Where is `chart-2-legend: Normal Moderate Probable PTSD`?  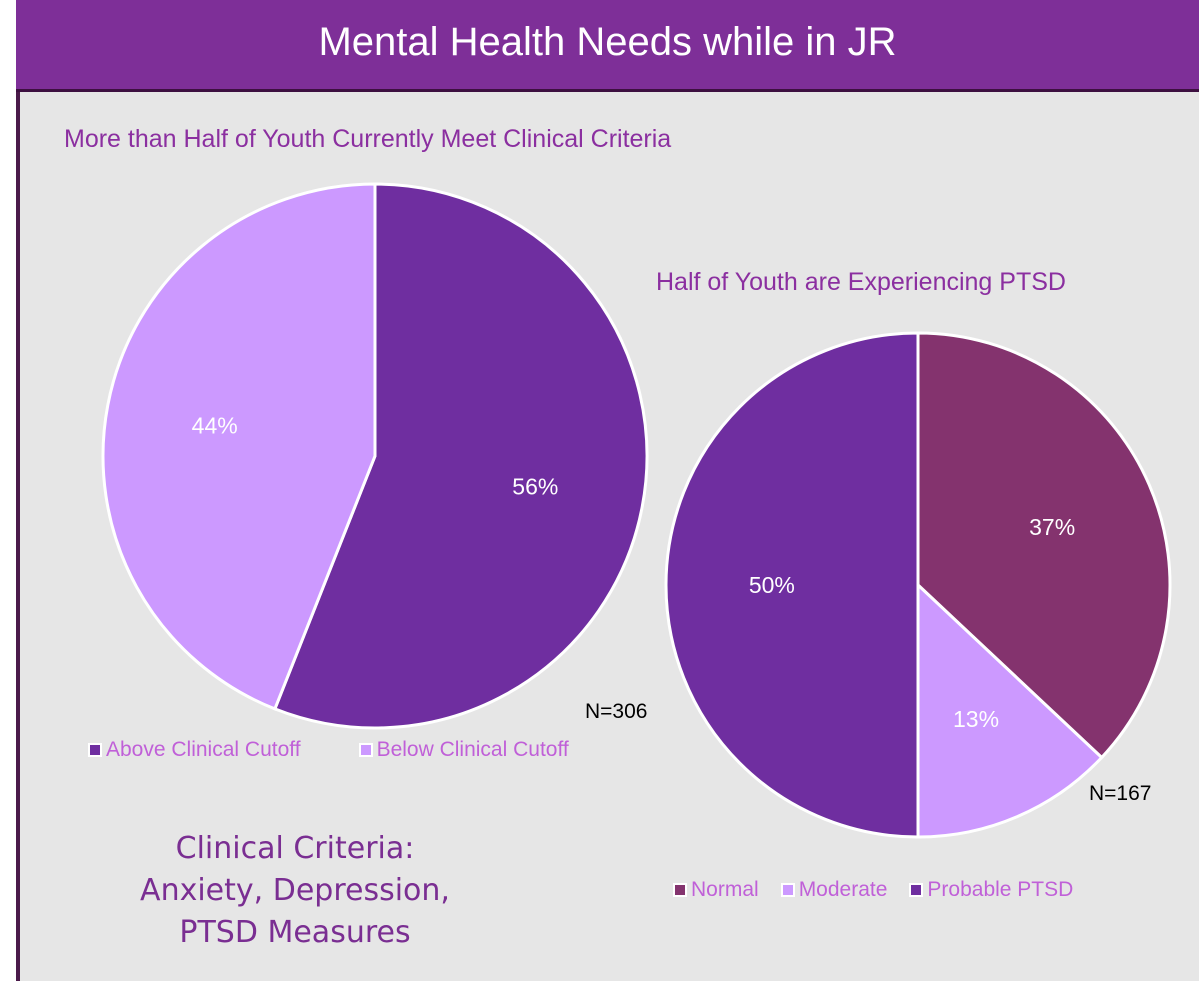
chart-2-legend: Normal Moderate Probable PTSD is located at coordinates (884, 890).